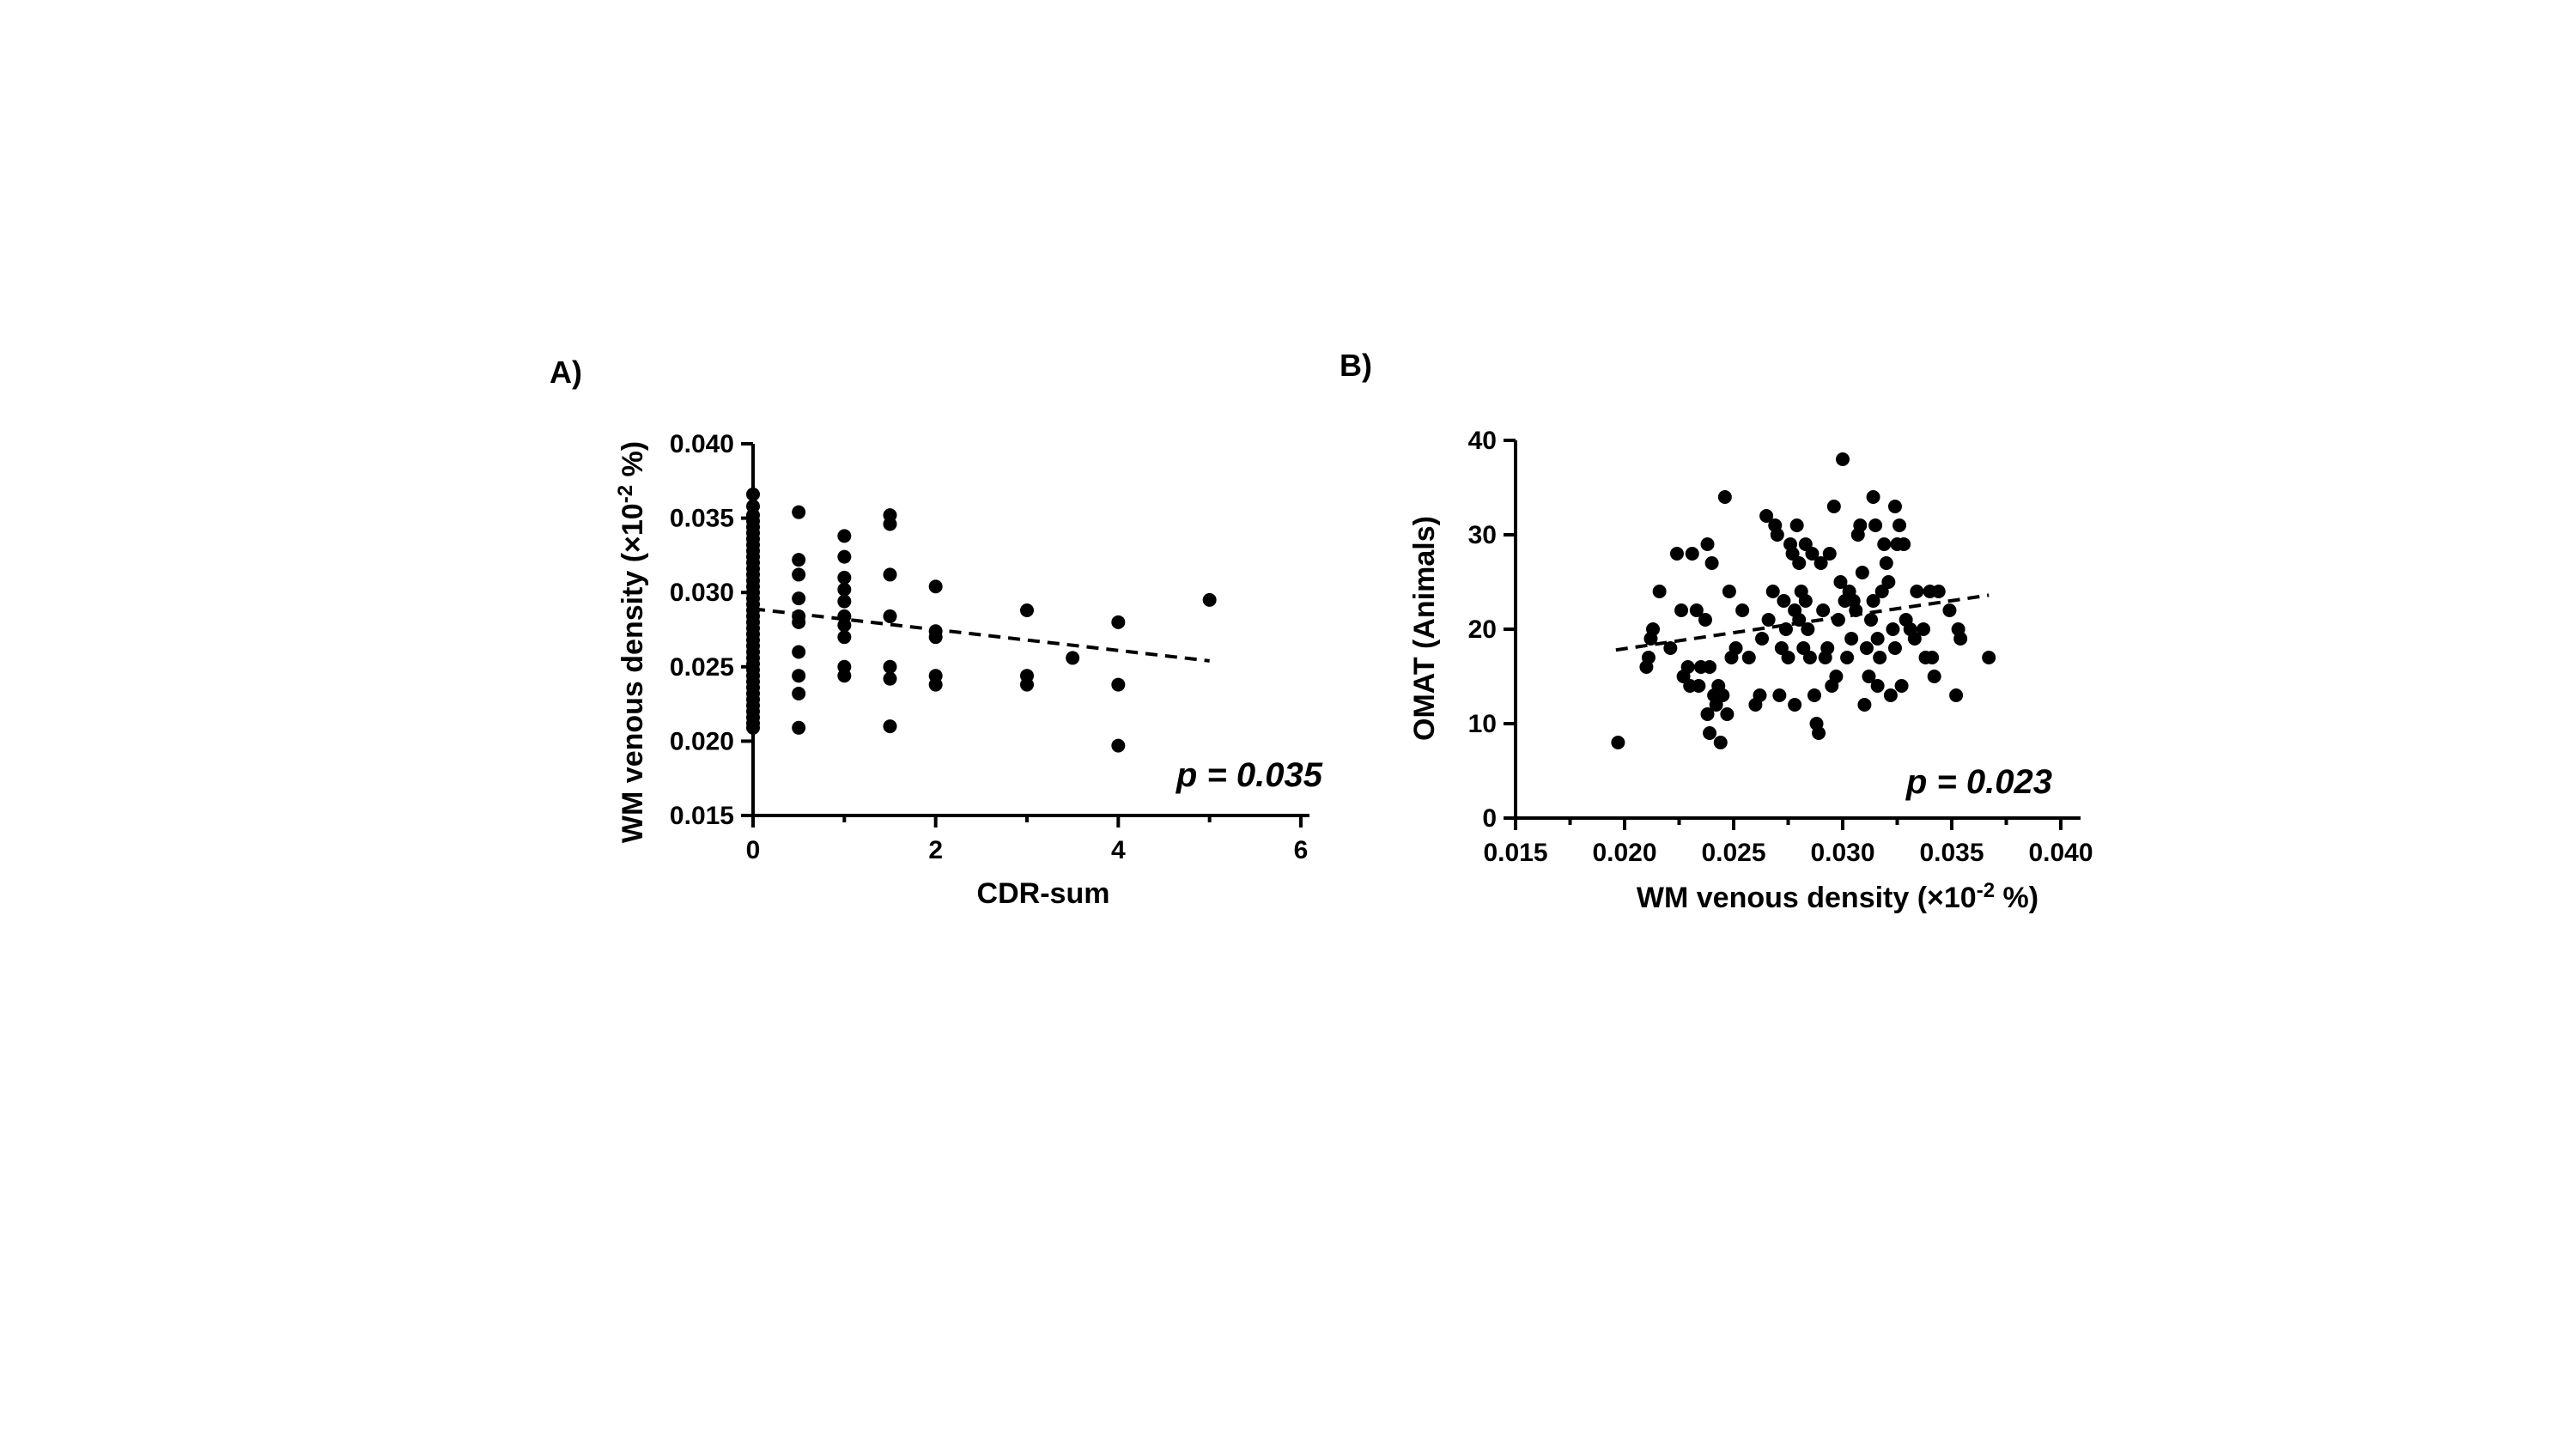 This screenshot has width=2576, height=1449. I want to click on panel-b-x-ticks: 0.015 0.020 0.025 0.030 0.035 0.040, so click(1788, 842).